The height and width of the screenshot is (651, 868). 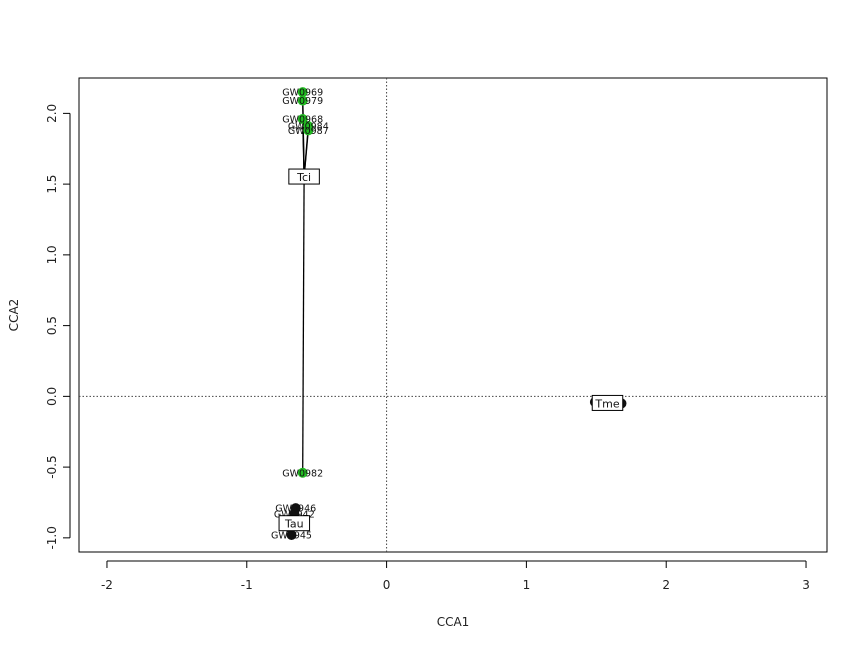 I want to click on x-tick-label: 0, so click(x=387, y=585).